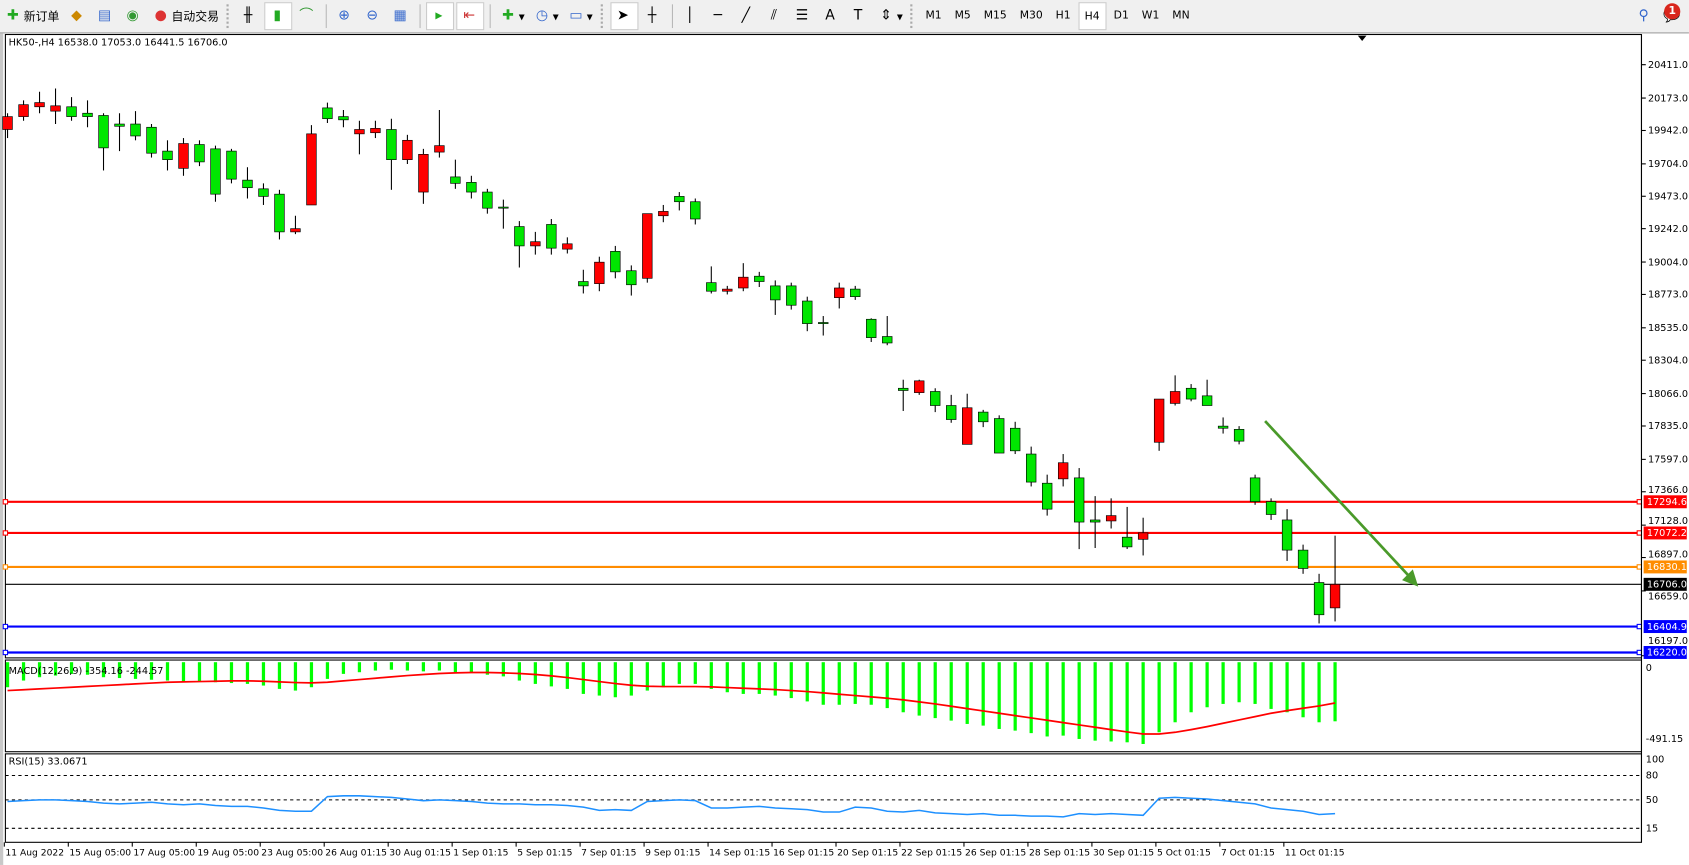 This screenshot has height=865, width=1689. I want to click on left-edge, so click(2, 449).